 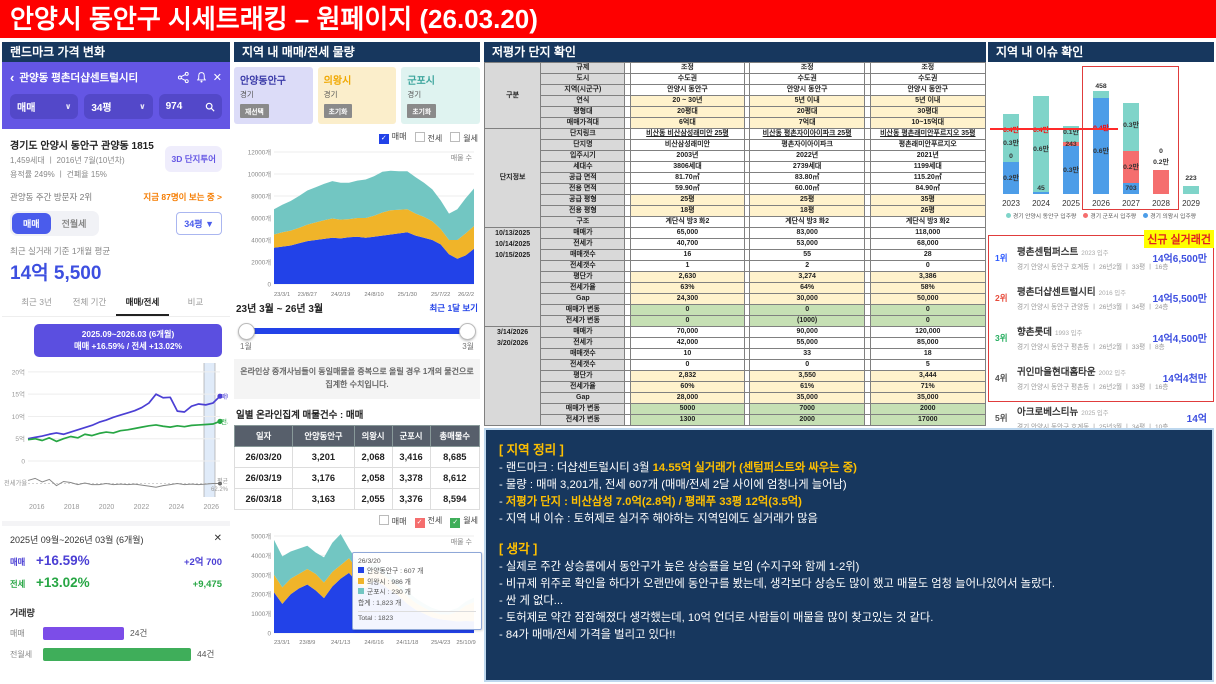 What do you see at coordinates (807, 288) in the screenshot?
I see `table-cell: 64%` at bounding box center [807, 288].